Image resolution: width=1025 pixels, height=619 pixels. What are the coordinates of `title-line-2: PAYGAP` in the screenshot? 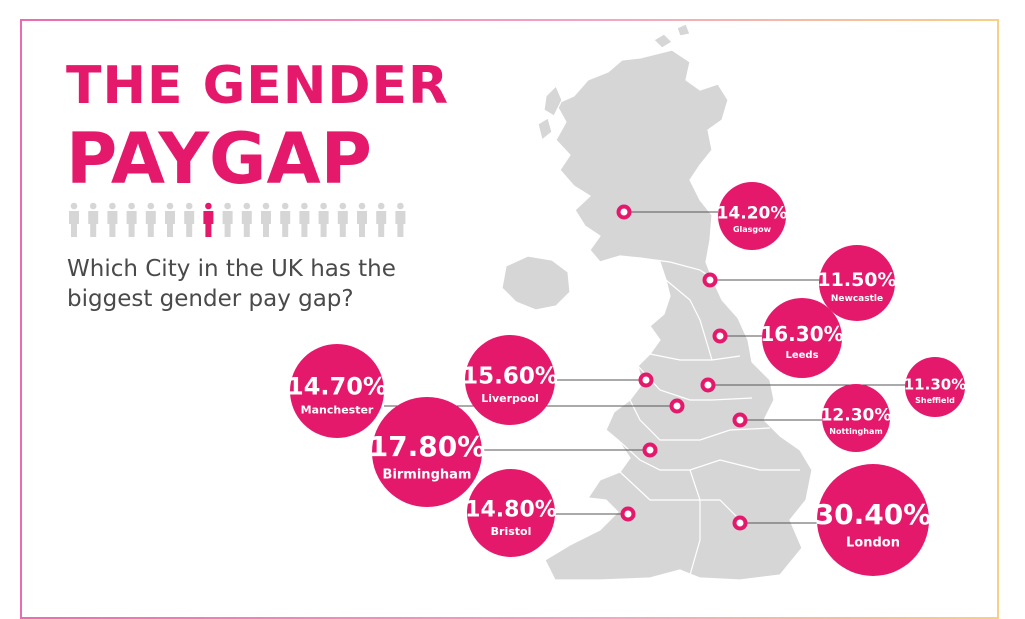 It's located at (219, 159).